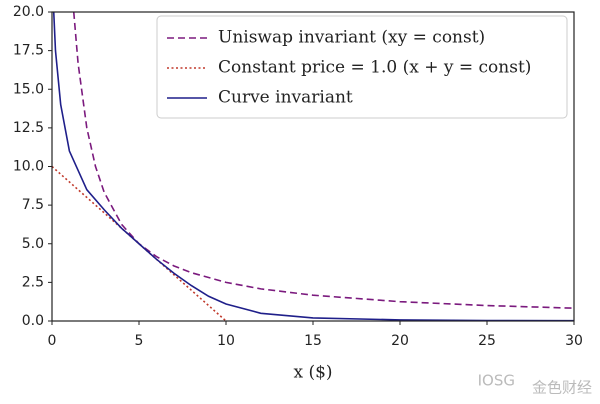 This screenshot has width=600, height=404. What do you see at coordinates (52, 341) in the screenshot?
I see `x-tick-label: 0` at bounding box center [52, 341].